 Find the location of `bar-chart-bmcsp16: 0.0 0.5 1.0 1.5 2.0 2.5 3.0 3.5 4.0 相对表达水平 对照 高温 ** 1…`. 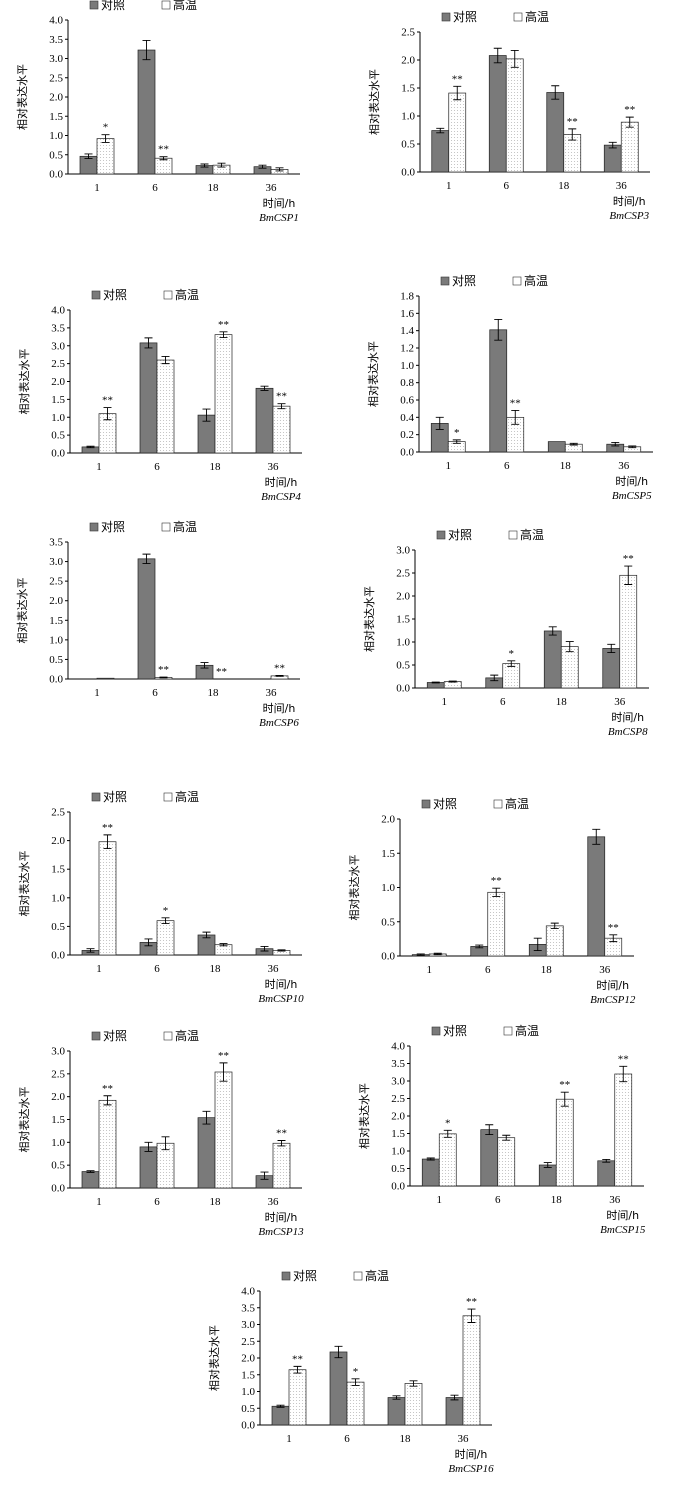

bar-chart-bmcsp16: 0.0 0.5 1.0 1.5 2.0 2.5 3.0 3.5 4.0 相对表达水平 对照 高温 ** 1… is located at coordinates (350, 1371).